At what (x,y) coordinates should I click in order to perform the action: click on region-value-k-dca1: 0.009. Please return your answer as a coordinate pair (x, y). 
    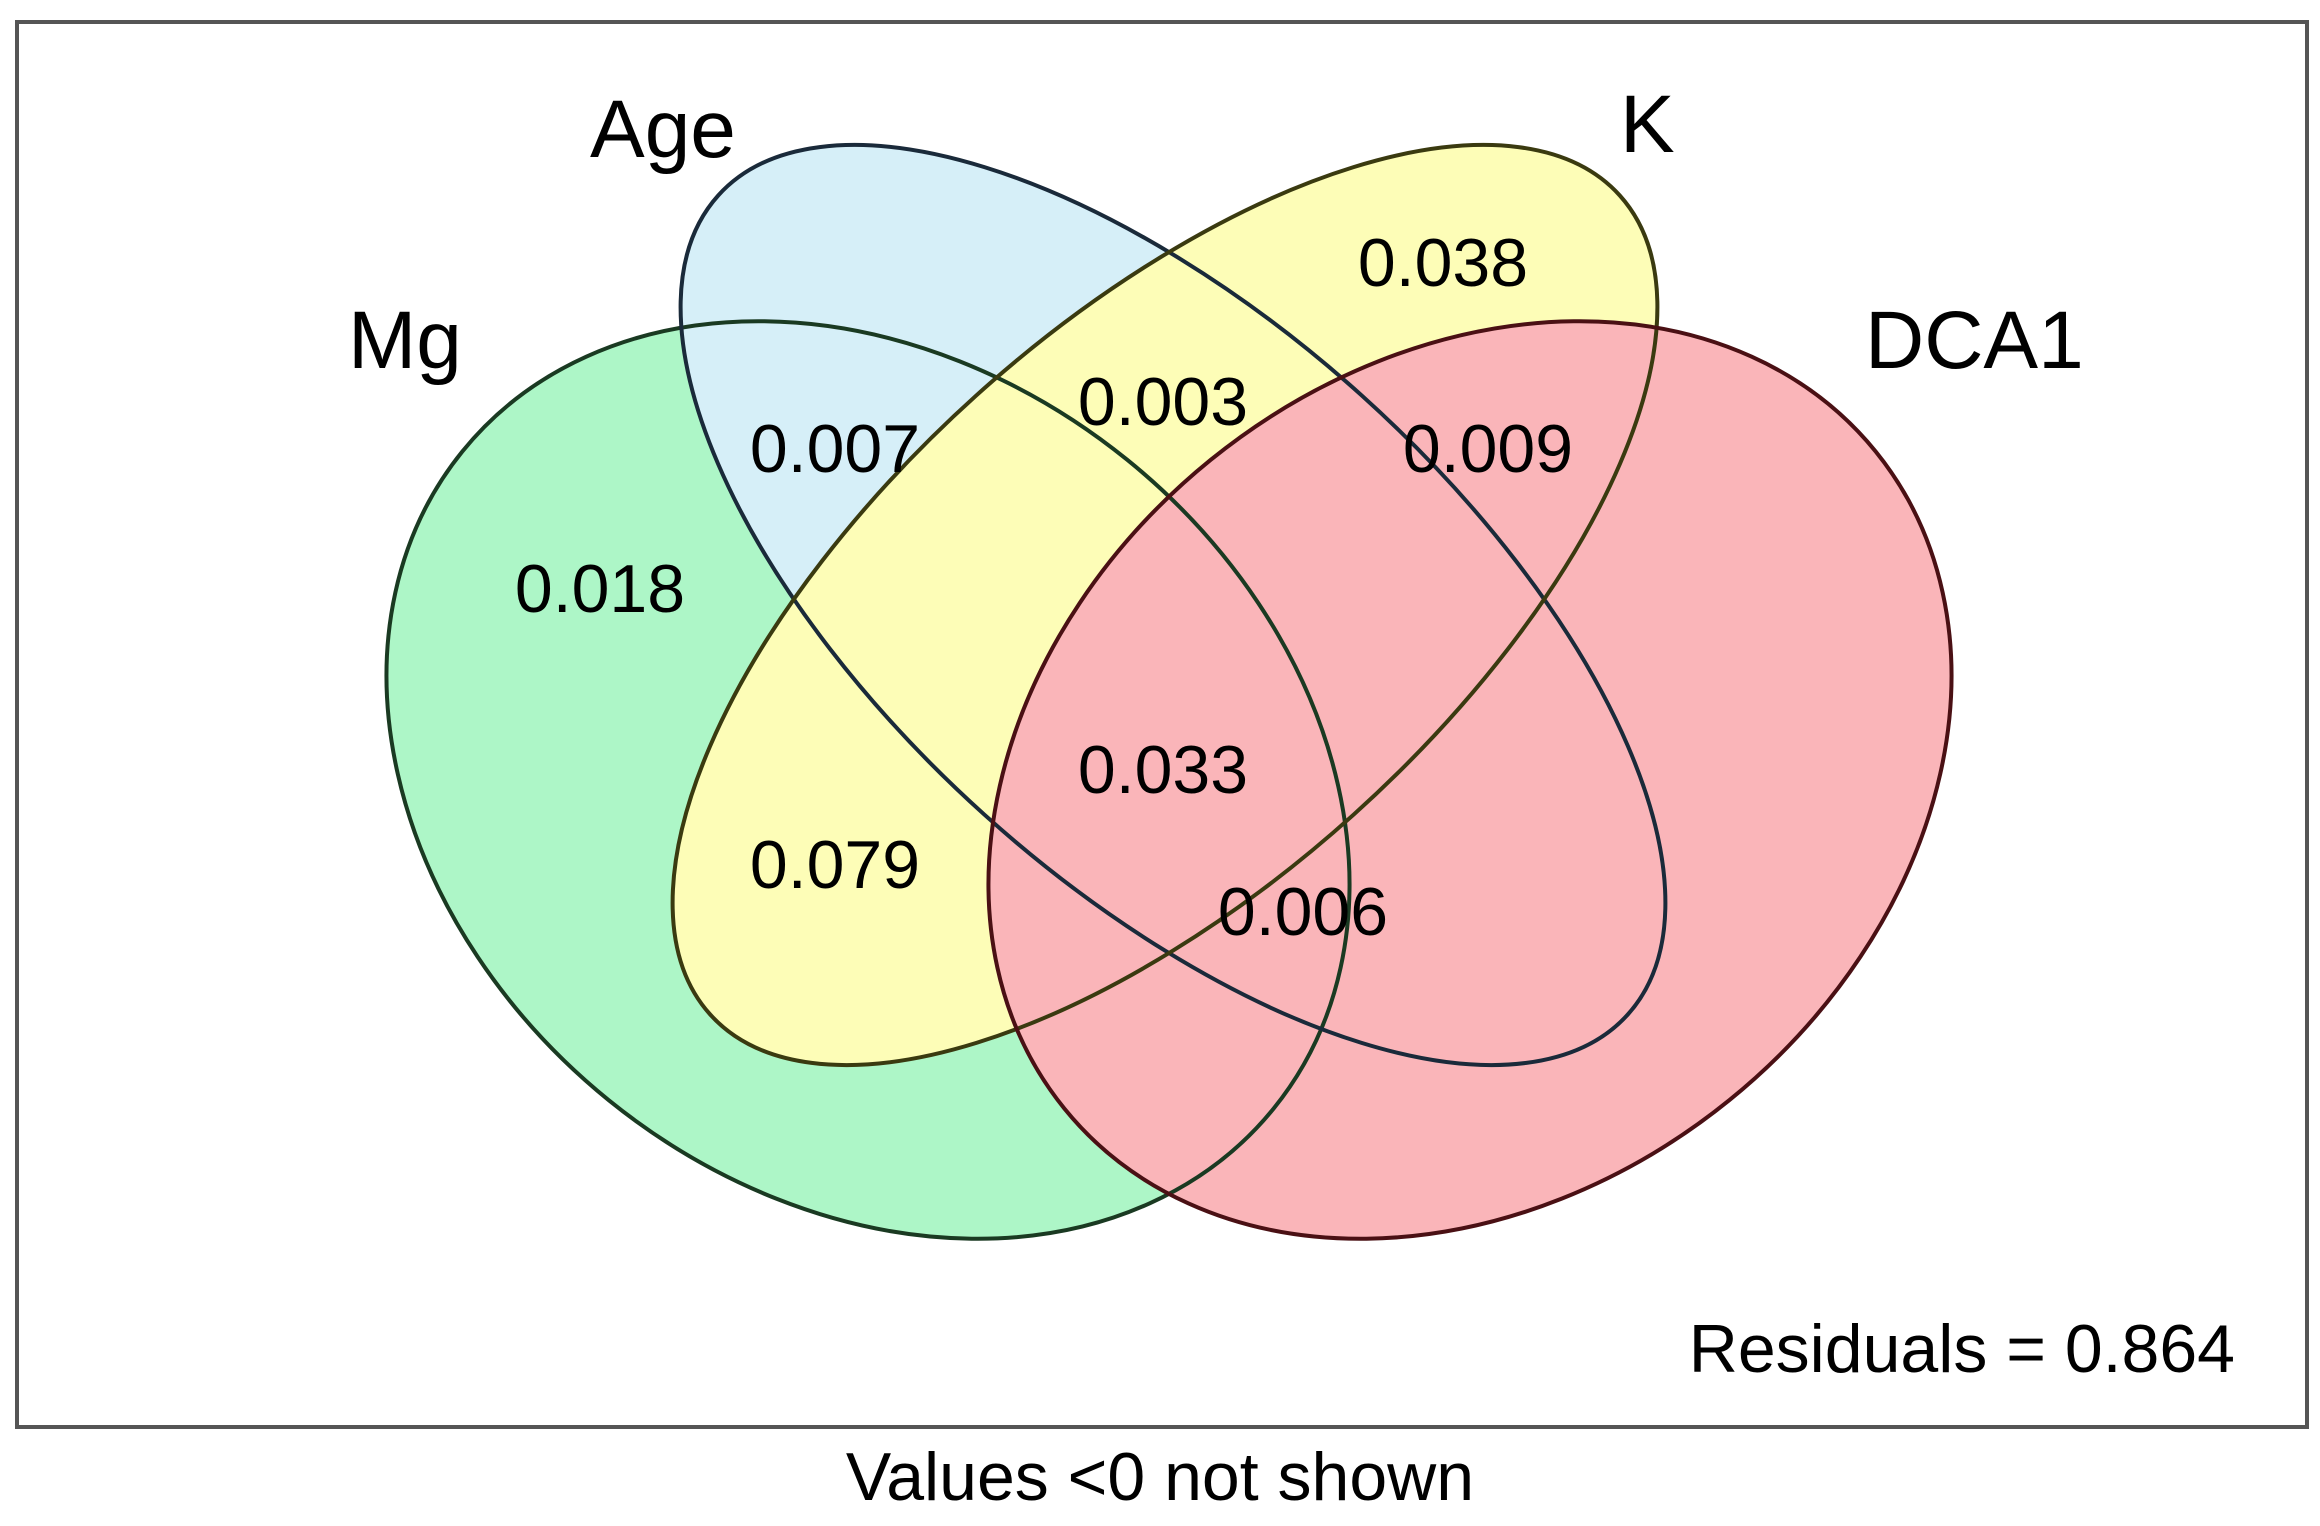
    Looking at the image, I should click on (1488, 449).